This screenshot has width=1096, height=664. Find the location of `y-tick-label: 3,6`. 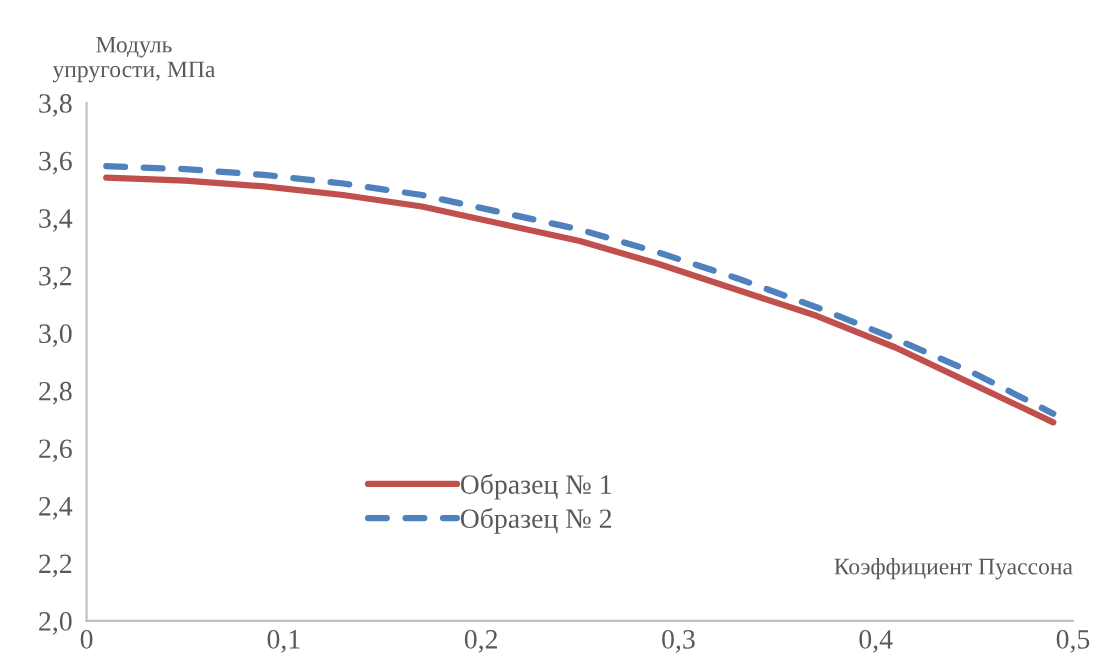

y-tick-label: 3,6 is located at coordinates (55, 163).